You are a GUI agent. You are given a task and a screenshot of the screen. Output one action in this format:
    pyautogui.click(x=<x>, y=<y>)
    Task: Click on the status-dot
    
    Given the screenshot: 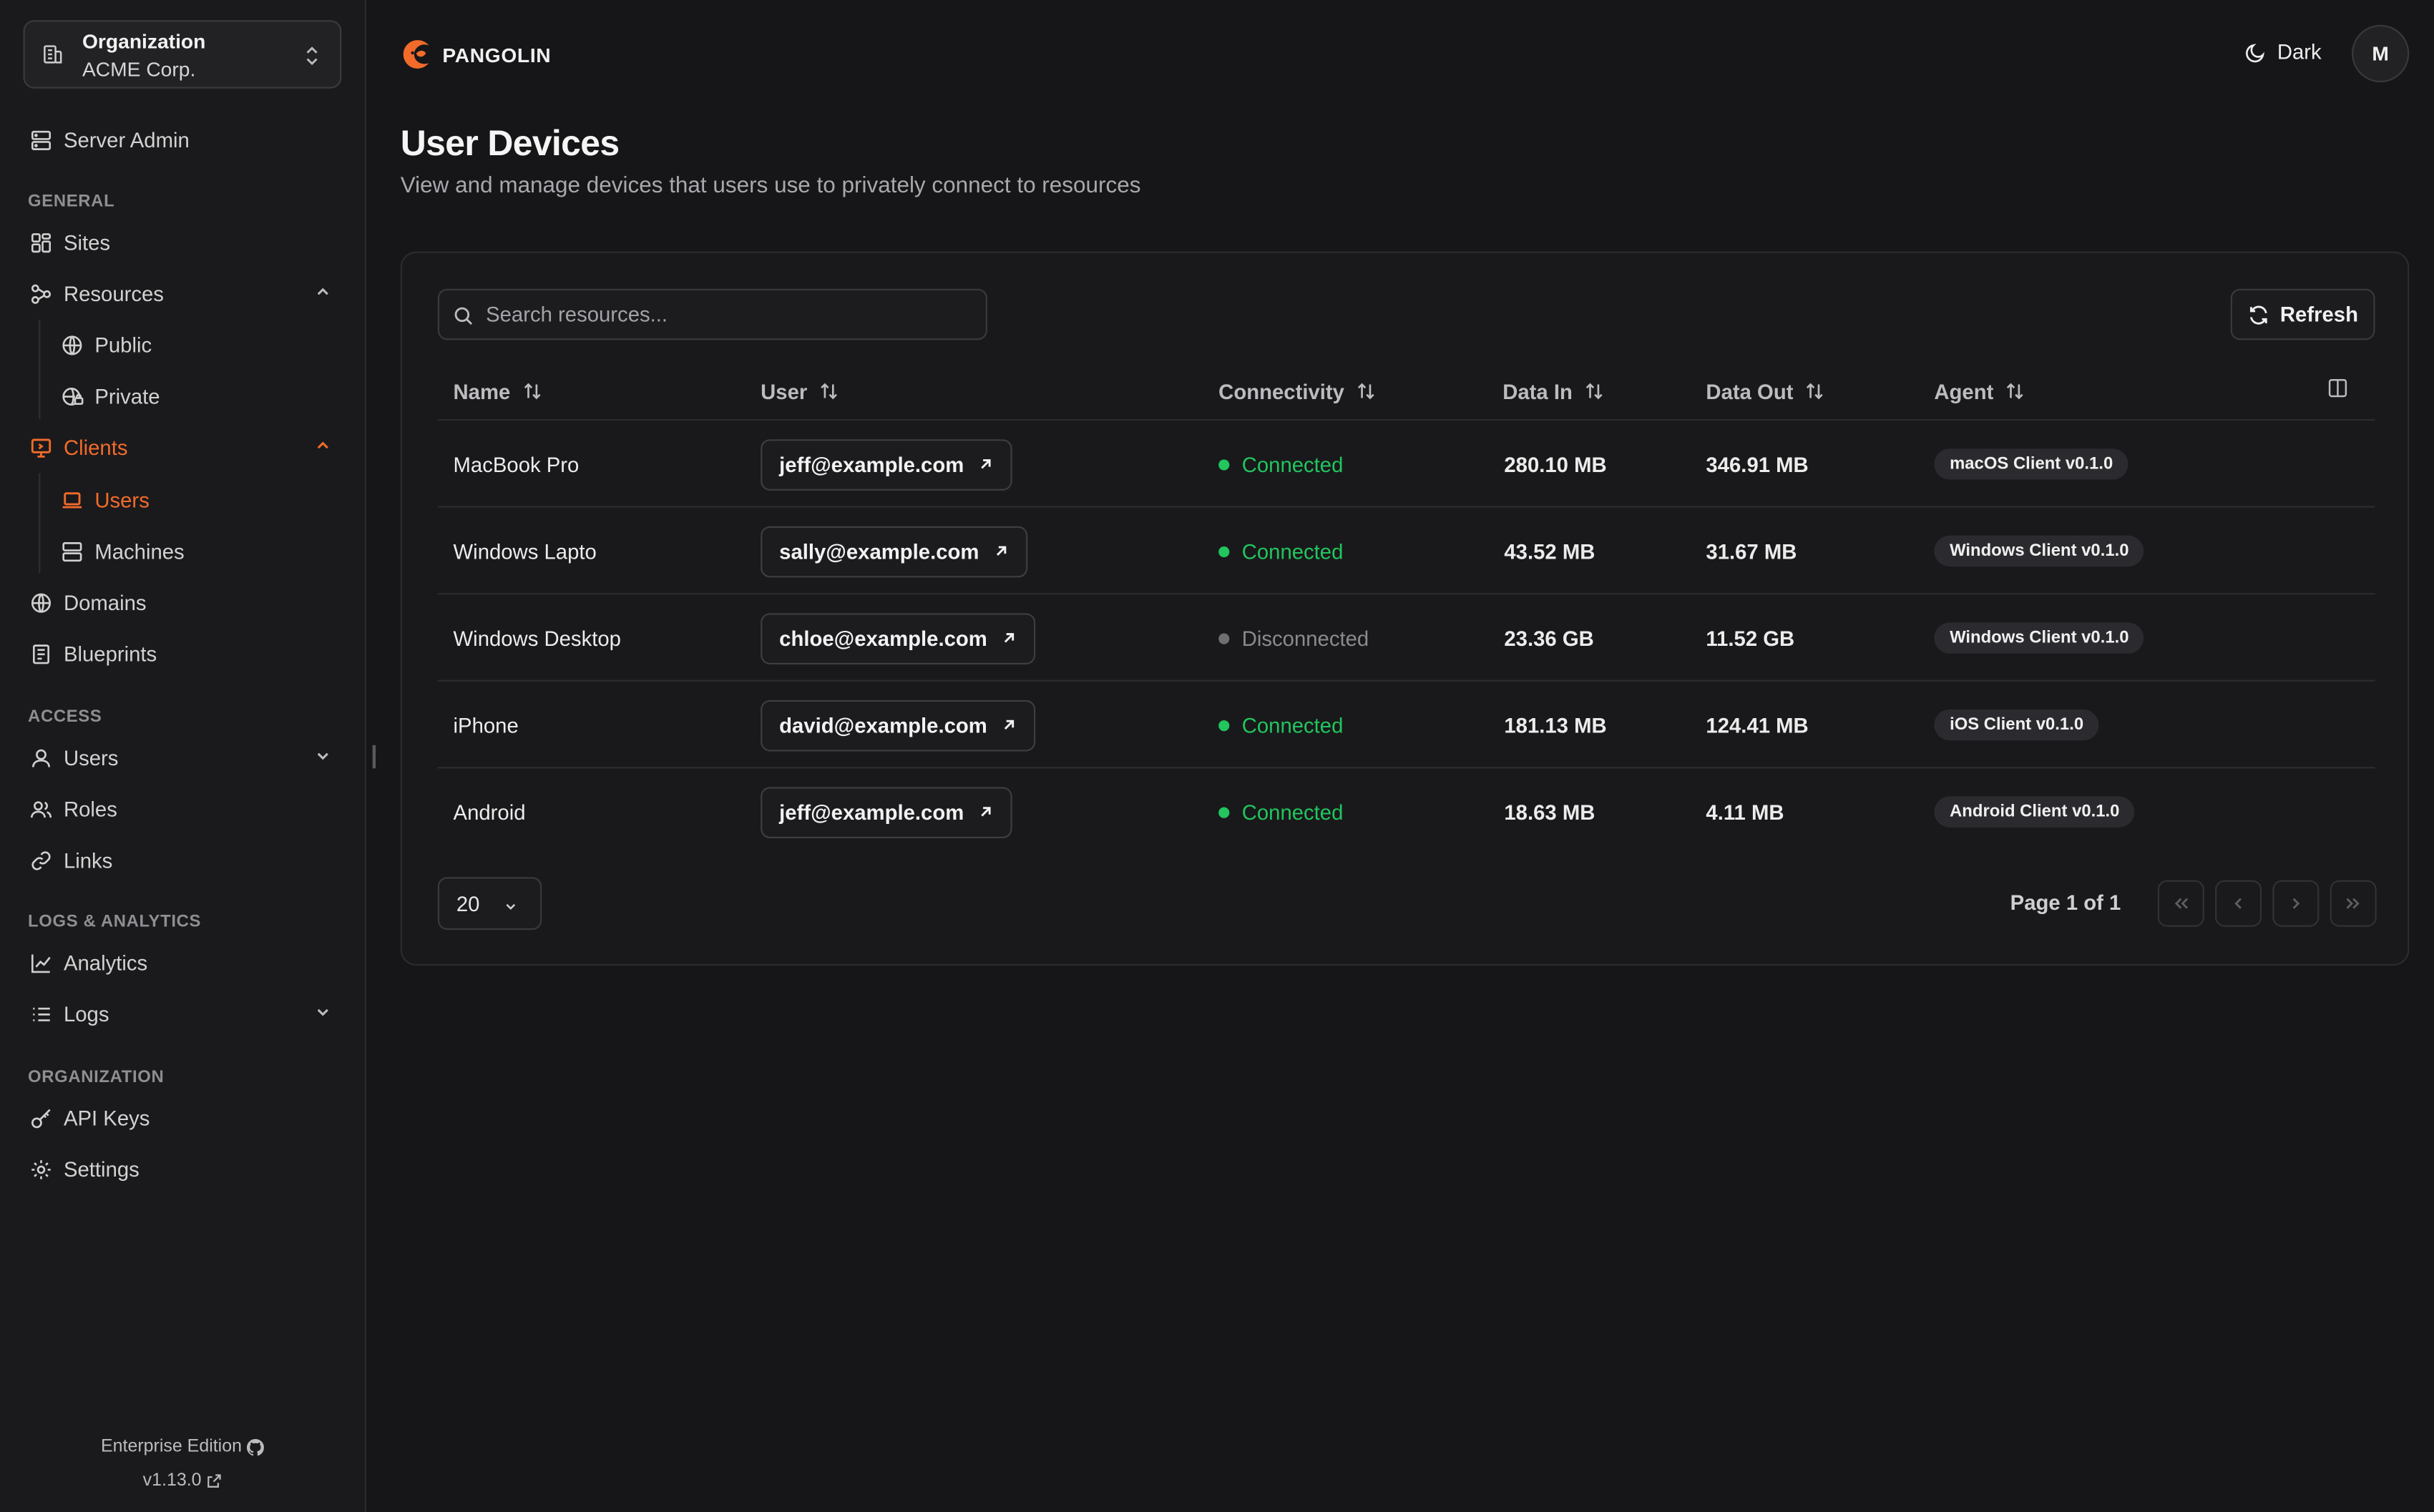 What is the action you would take?
    pyautogui.click(x=1224, y=725)
    